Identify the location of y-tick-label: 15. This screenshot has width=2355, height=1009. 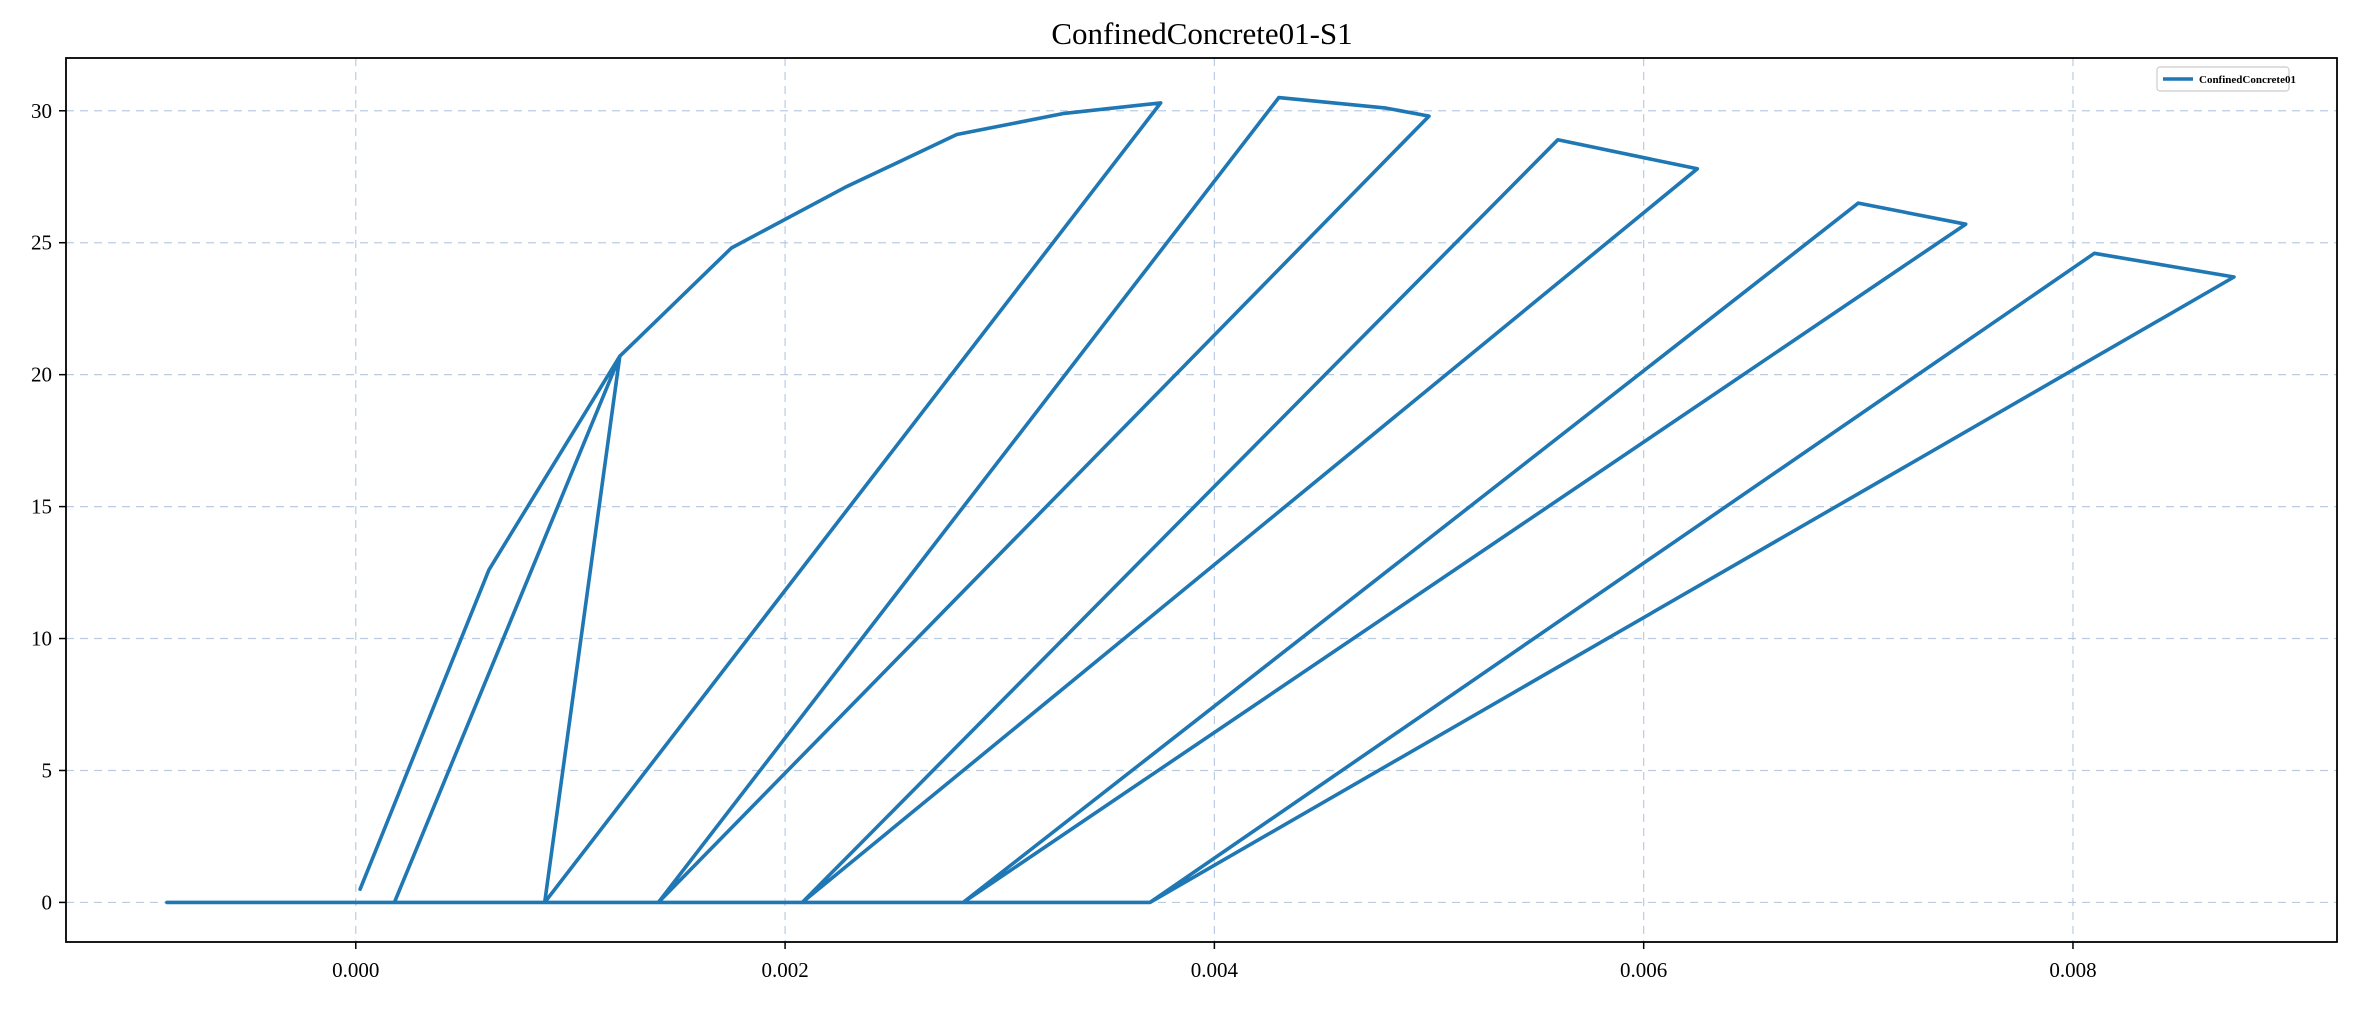
(41, 507).